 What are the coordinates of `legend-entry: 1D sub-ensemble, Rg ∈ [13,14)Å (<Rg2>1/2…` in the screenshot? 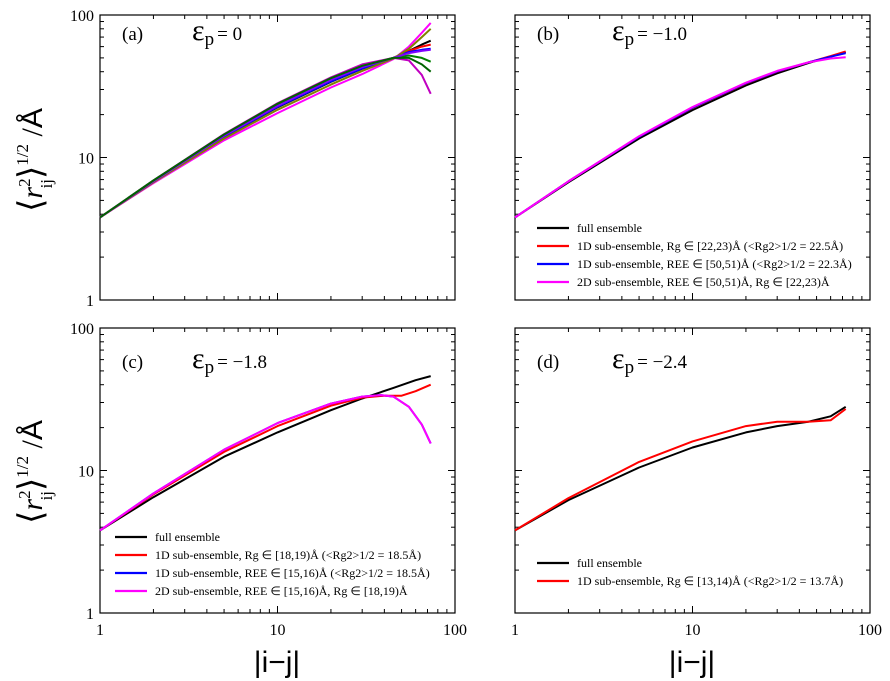 It's located at (710, 581).